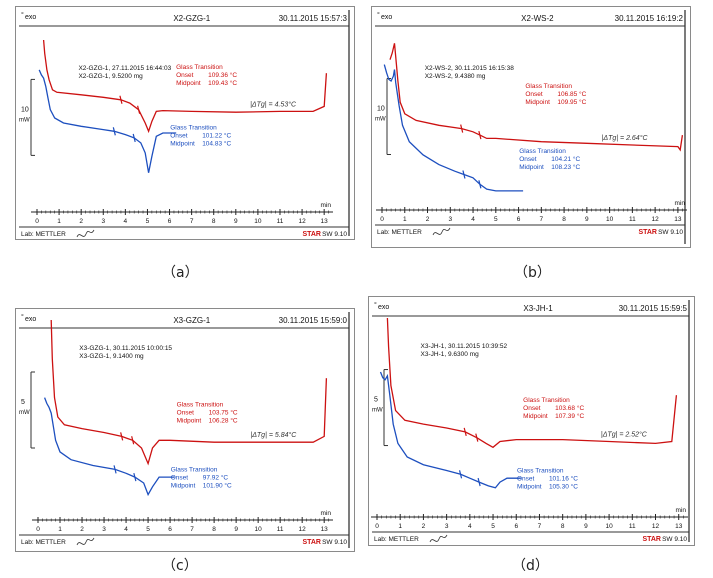 The image size is (713, 578). I want to click on sample-title: X3-JH-1, so click(538, 308).